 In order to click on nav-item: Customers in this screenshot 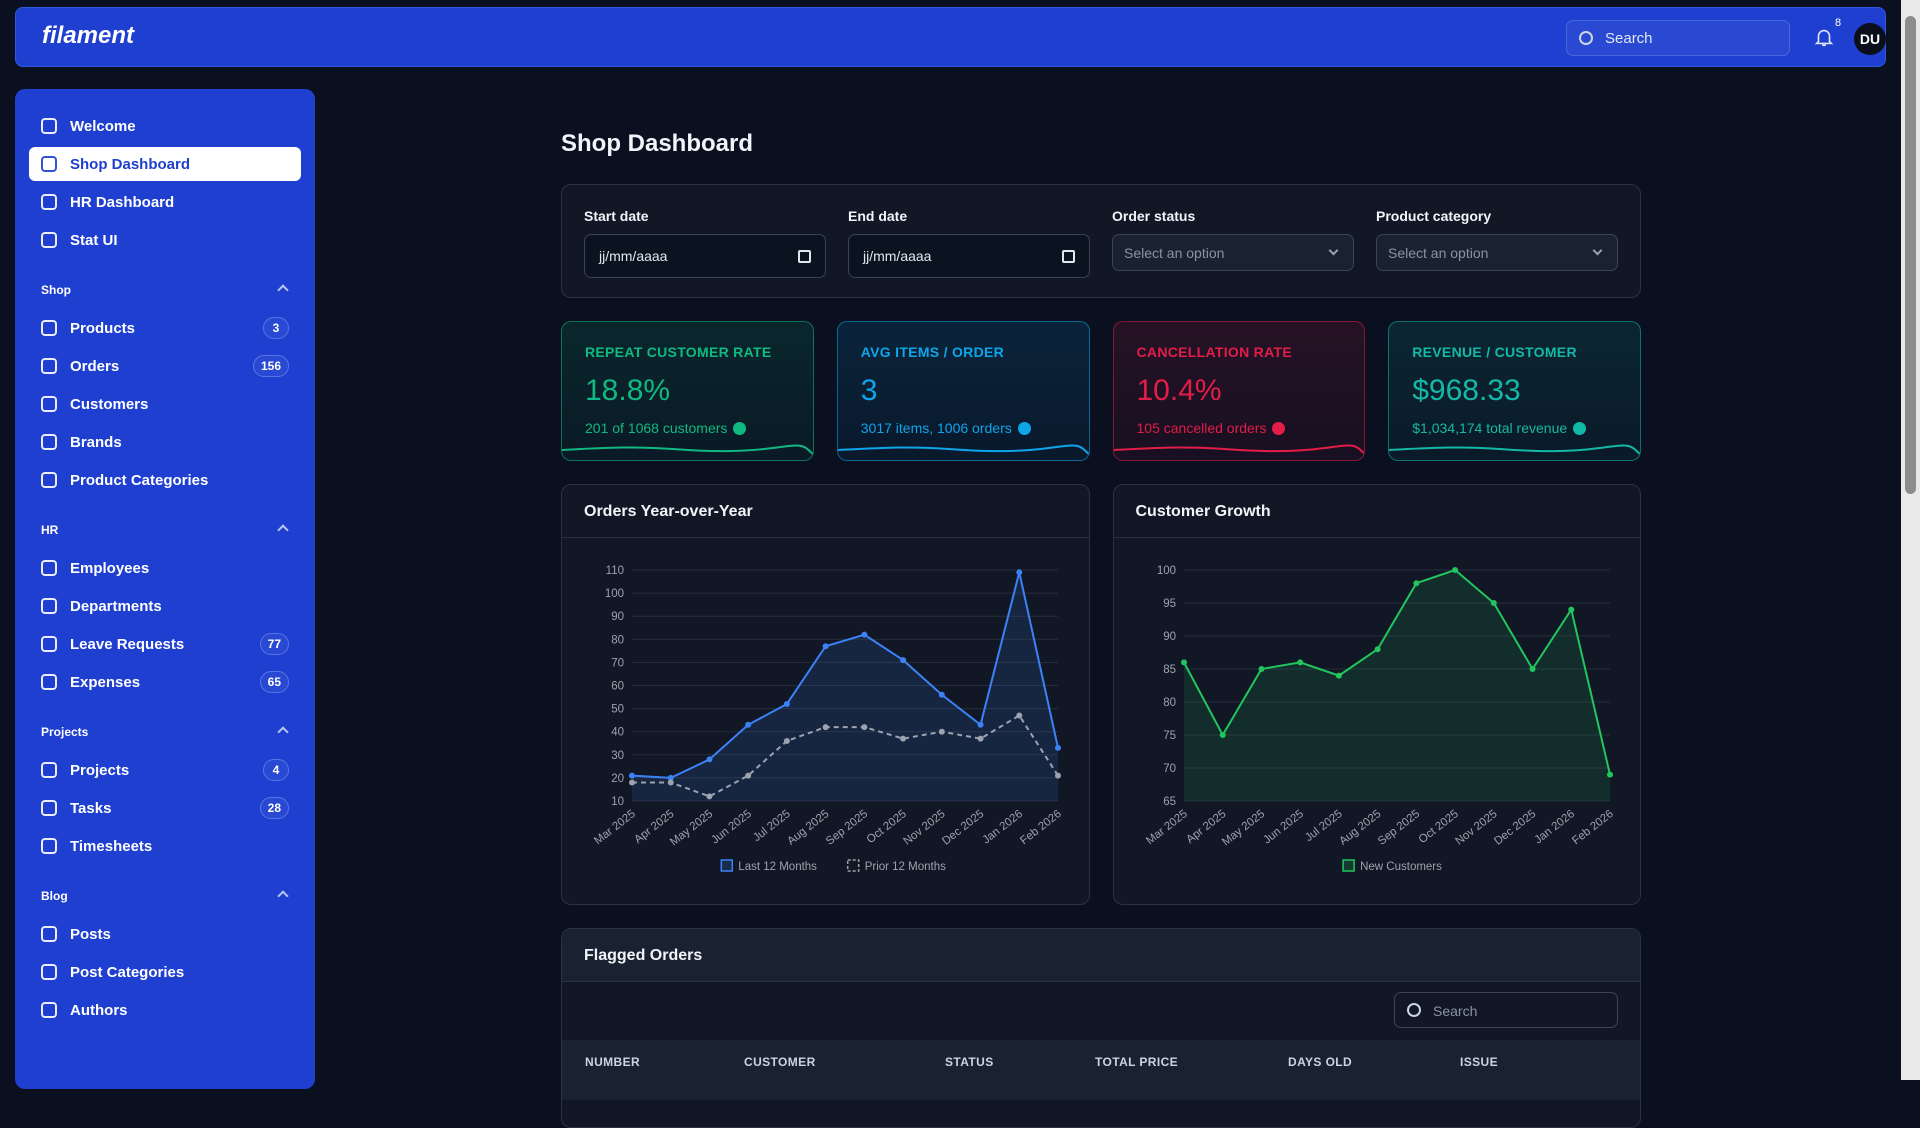, I will do `click(165, 404)`.